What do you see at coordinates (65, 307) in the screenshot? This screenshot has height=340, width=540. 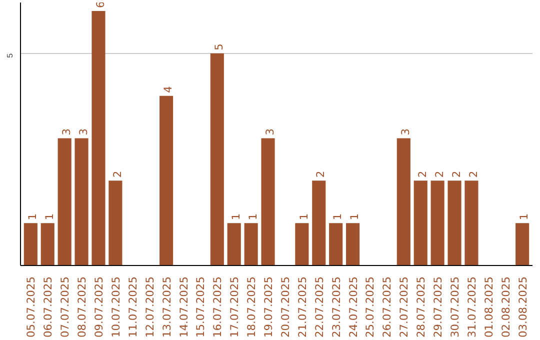 I see `x-tick-label: 07.07.2025` at bounding box center [65, 307].